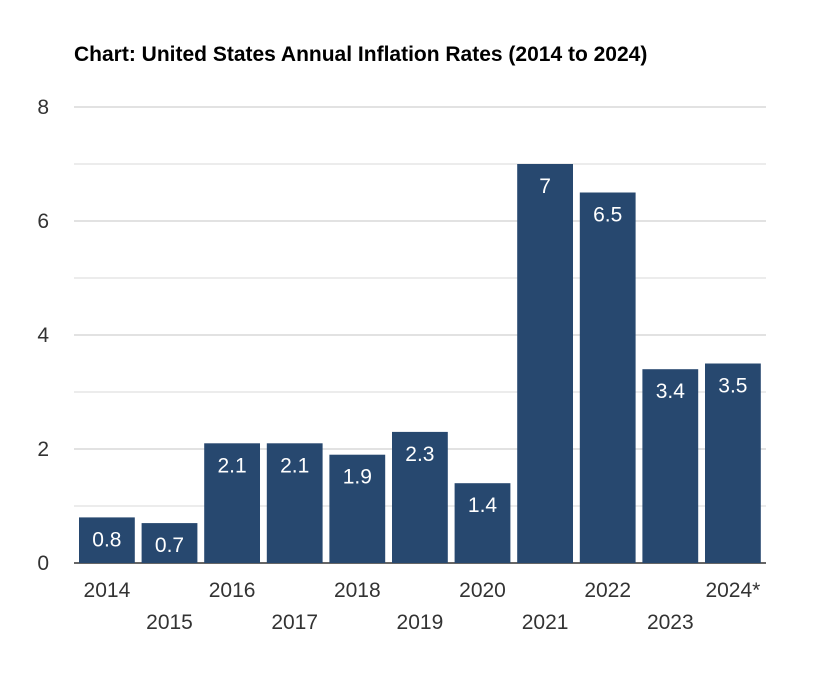 The width and height of the screenshot is (832, 674). I want to click on data-label: 2.3, so click(419, 454).